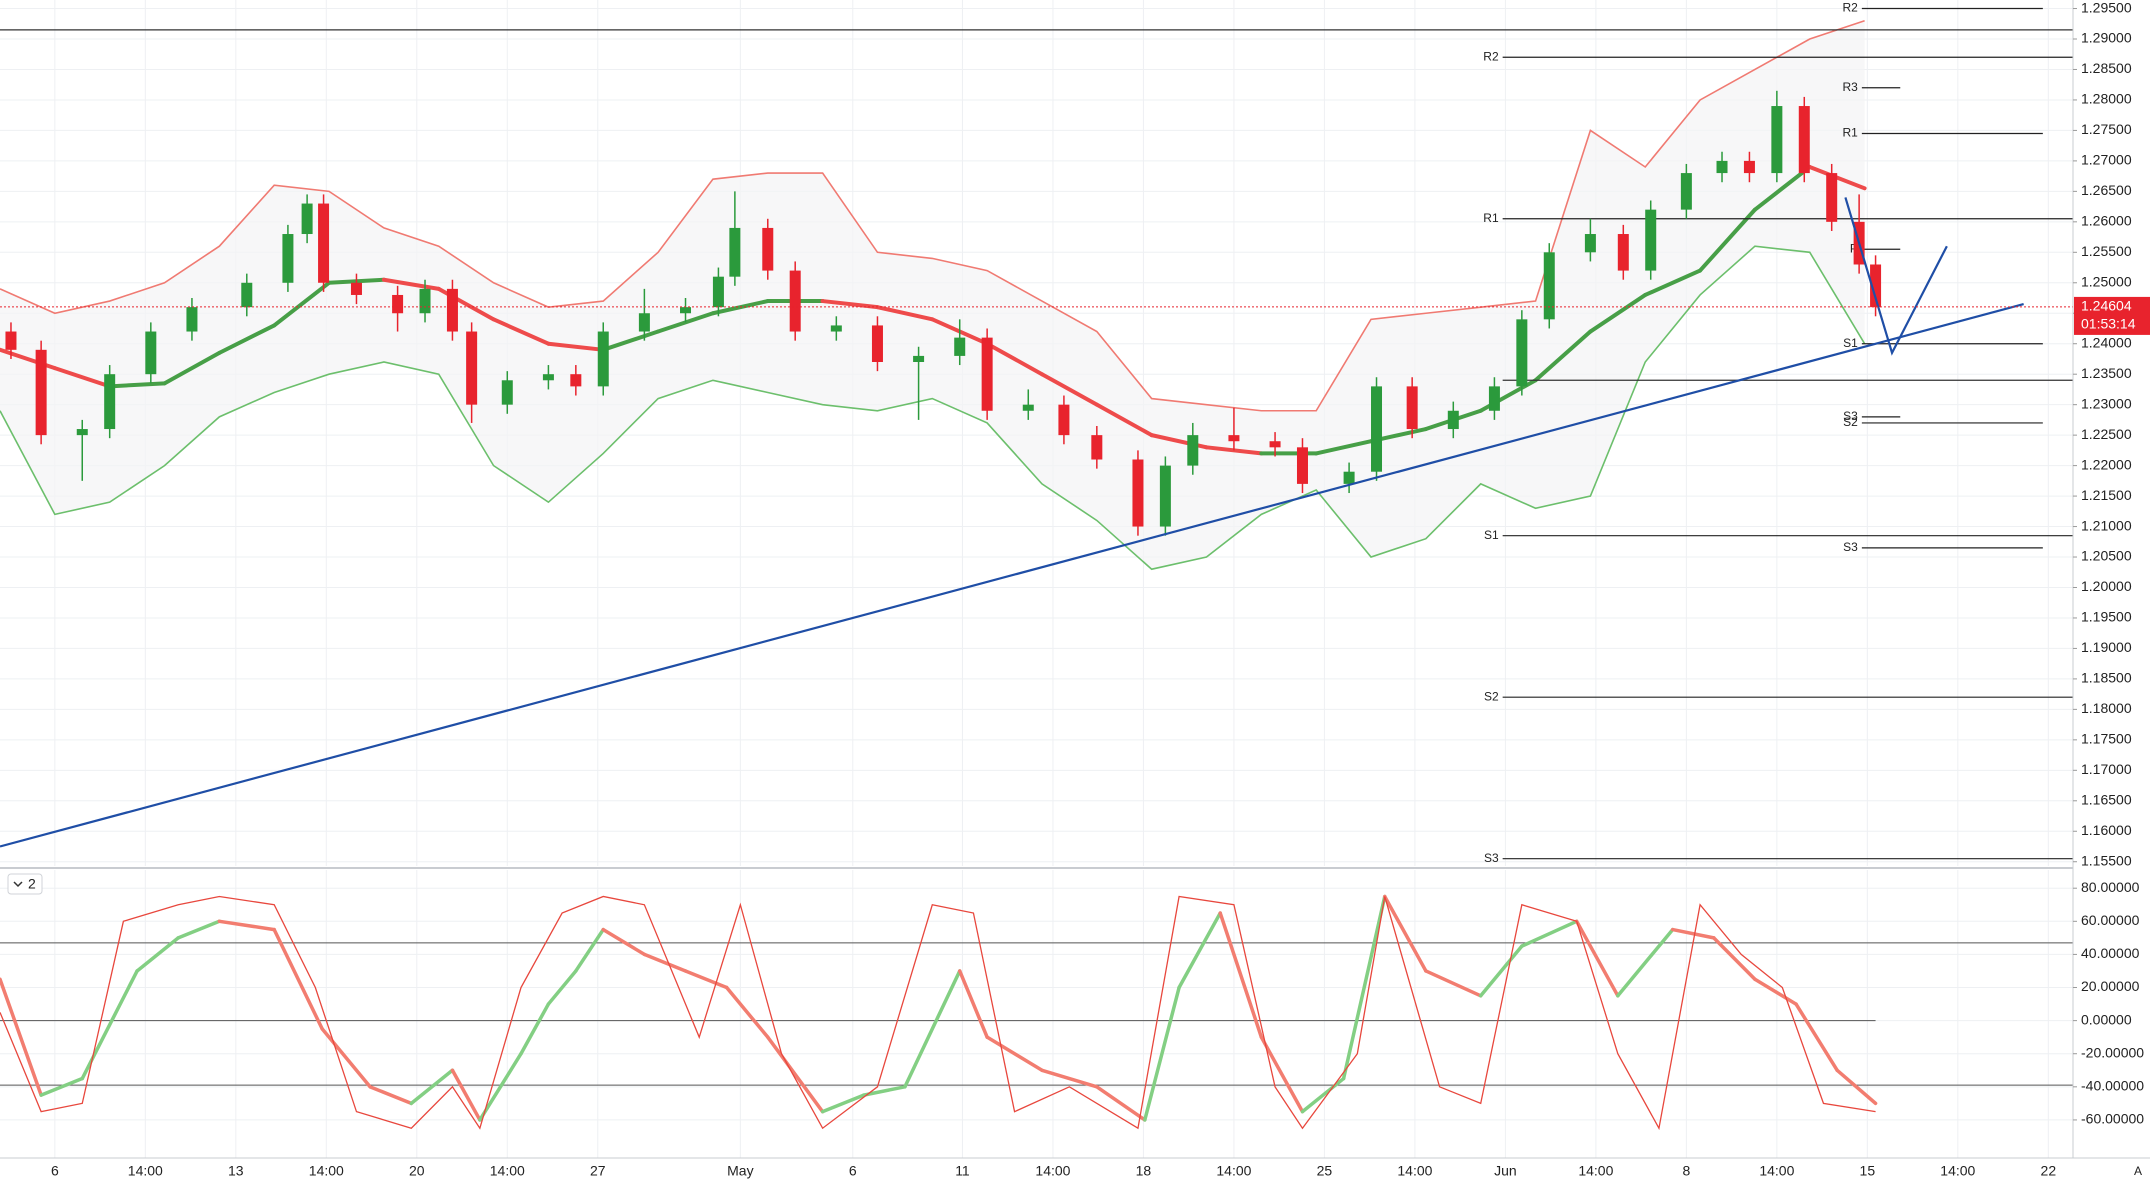 Image resolution: width=2150 pixels, height=1185 pixels. Describe the element at coordinates (1491, 218) in the screenshot. I see `pivot-label: R1` at that location.